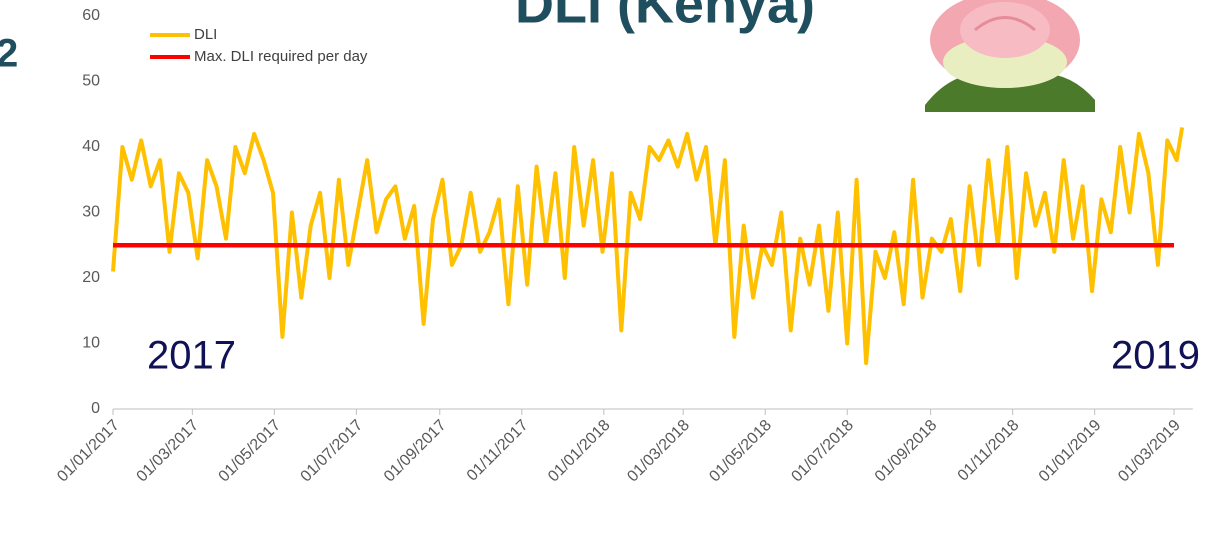 The width and height of the screenshot is (1217, 547). I want to click on x-tick-label: 01/09/2018, so click(906, 451).